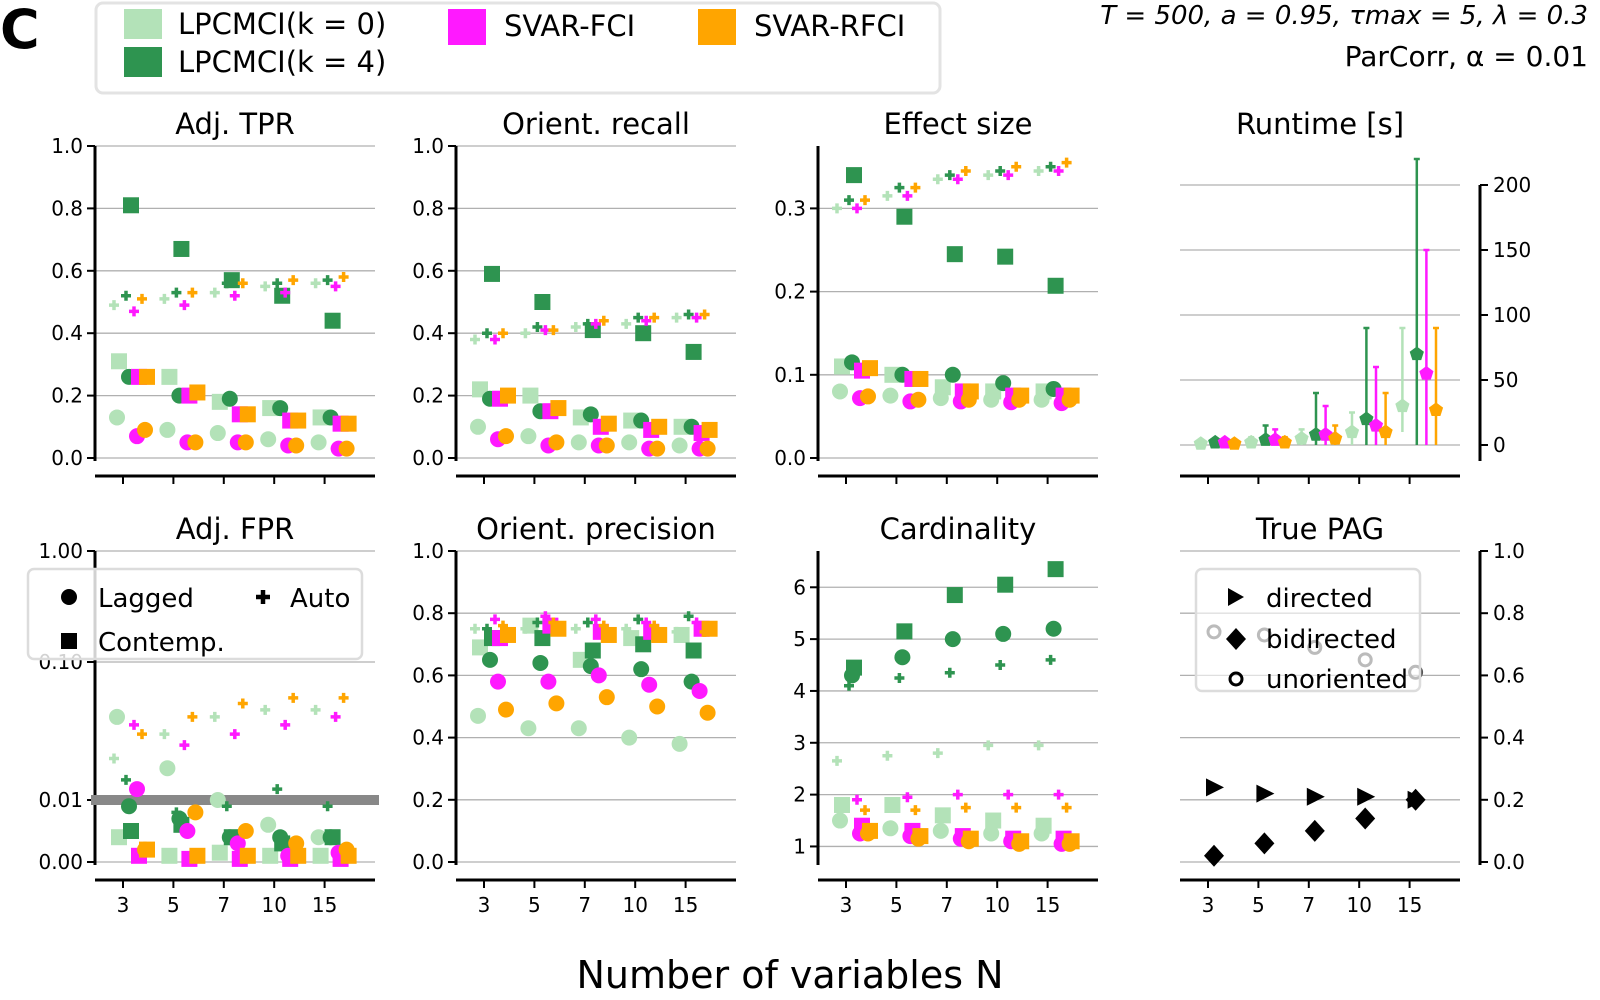  Describe the element at coordinates (1409, 905) in the screenshot. I see `chart-true-pag-xtick-label: 15` at that location.